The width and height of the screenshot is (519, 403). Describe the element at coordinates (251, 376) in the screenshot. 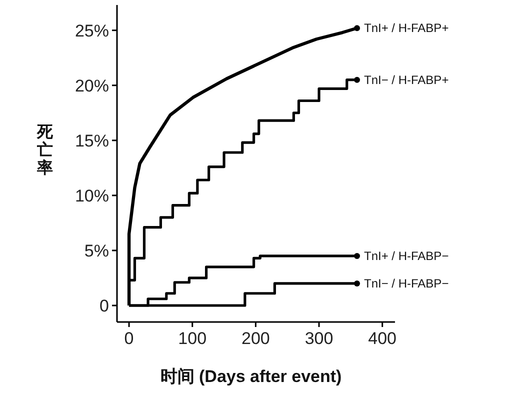

I see `x-axis-title: 时间 (Days after event)` at that location.